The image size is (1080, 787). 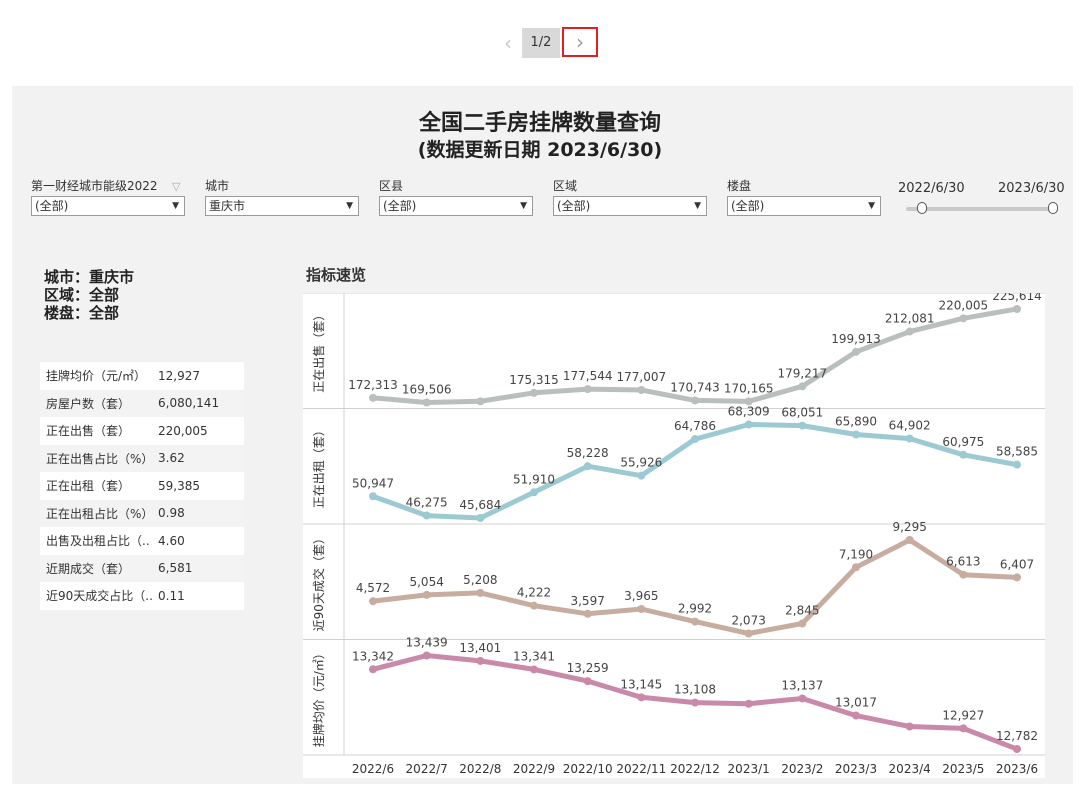 What do you see at coordinates (201, 403) in the screenshot?
I see `kpi-value: 6,080,141` at bounding box center [201, 403].